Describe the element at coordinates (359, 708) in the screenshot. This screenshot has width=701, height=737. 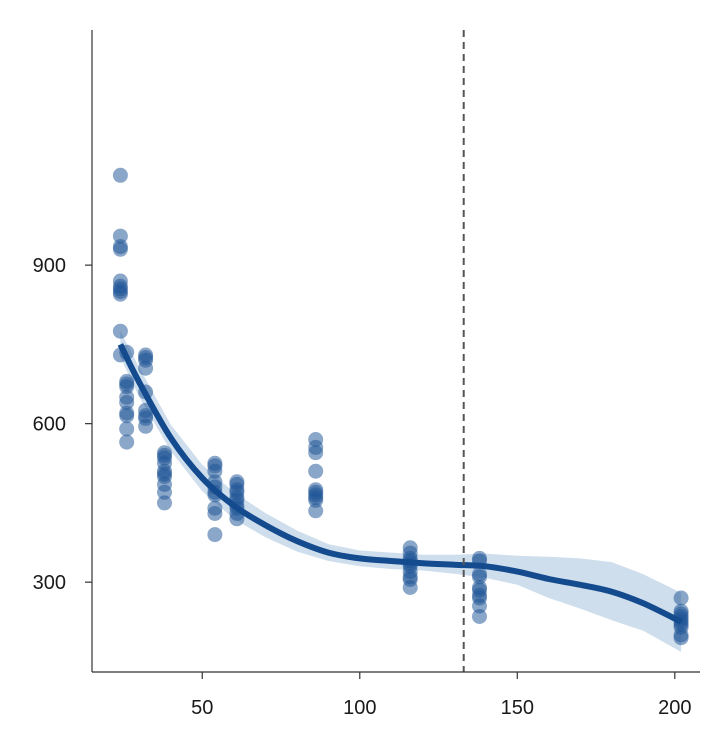
I see `x-tick-label: 100` at that location.